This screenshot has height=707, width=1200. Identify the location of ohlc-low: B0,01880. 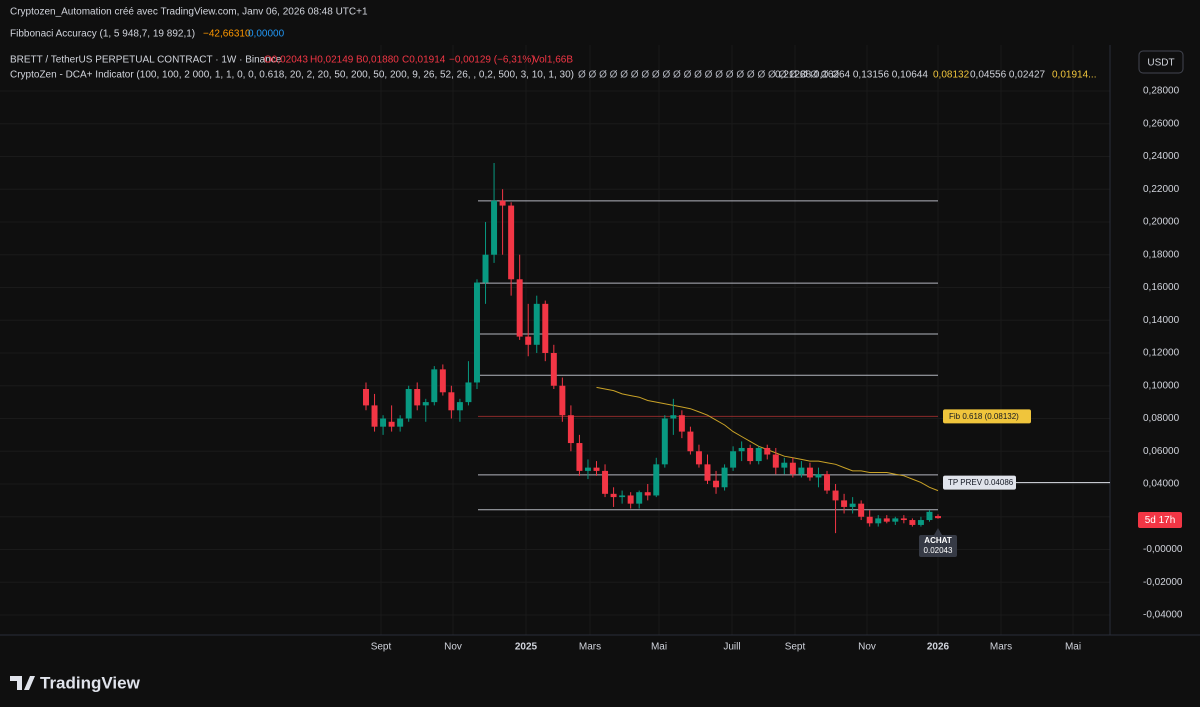
(377, 60).